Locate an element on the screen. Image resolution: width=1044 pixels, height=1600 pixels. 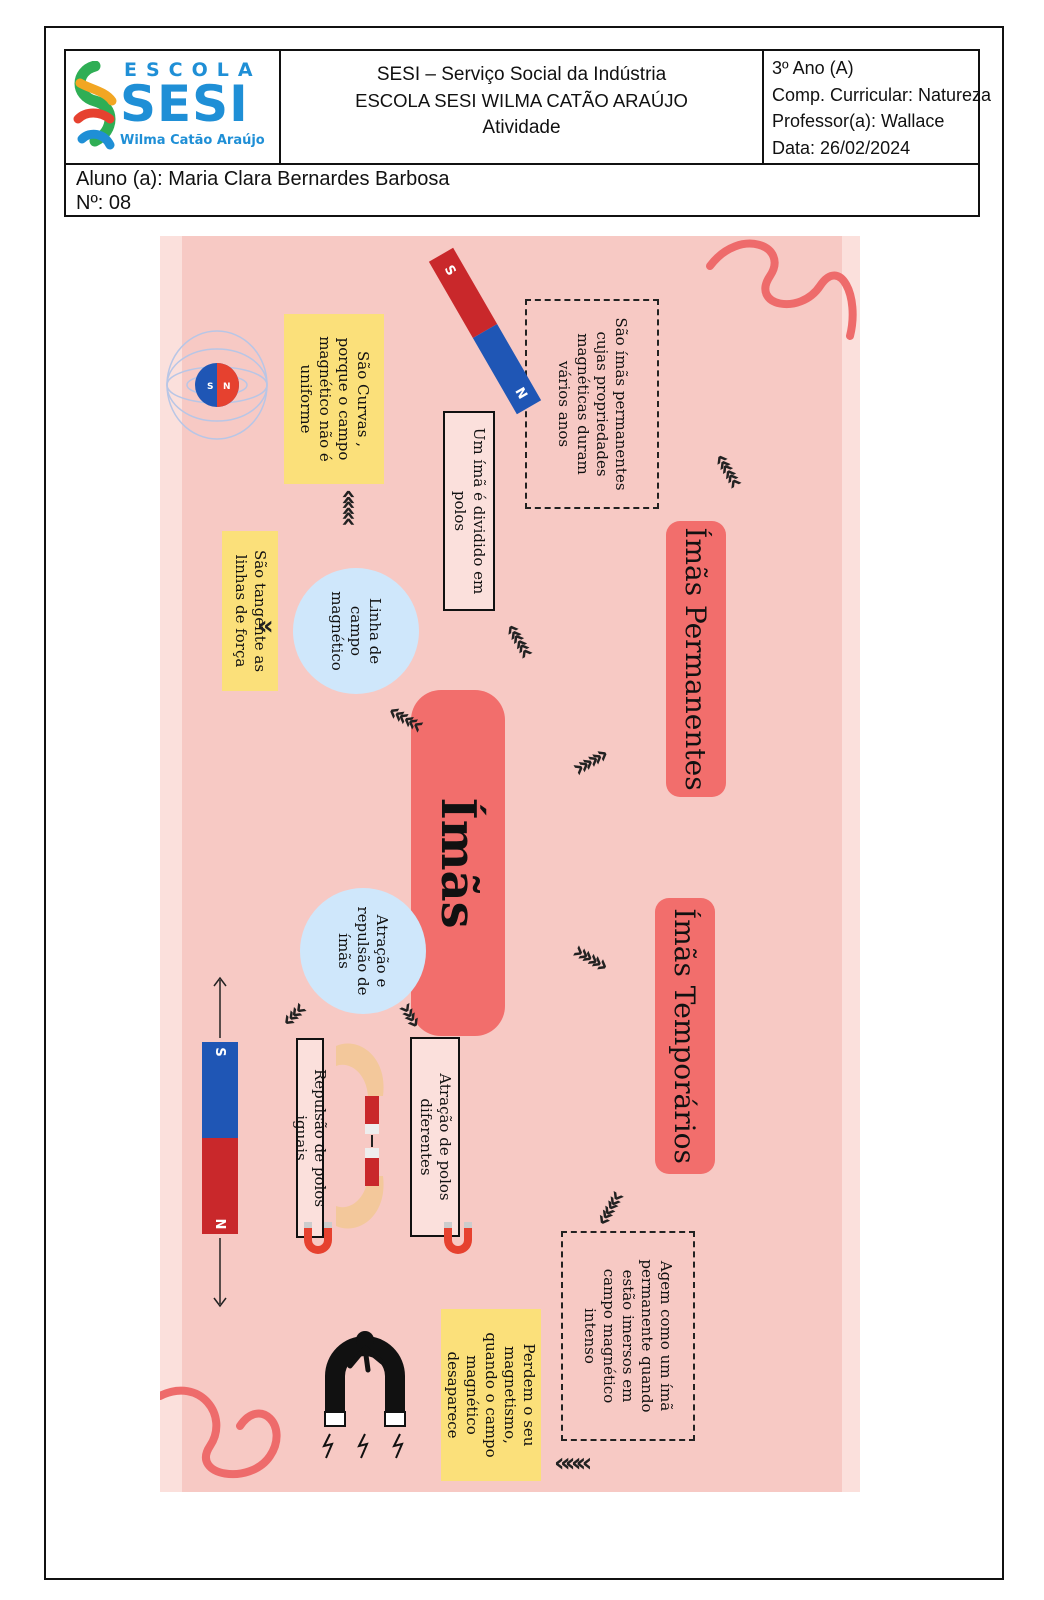
arrow-field-to-curves-icon: »»» is located at coordinates (348, 511).